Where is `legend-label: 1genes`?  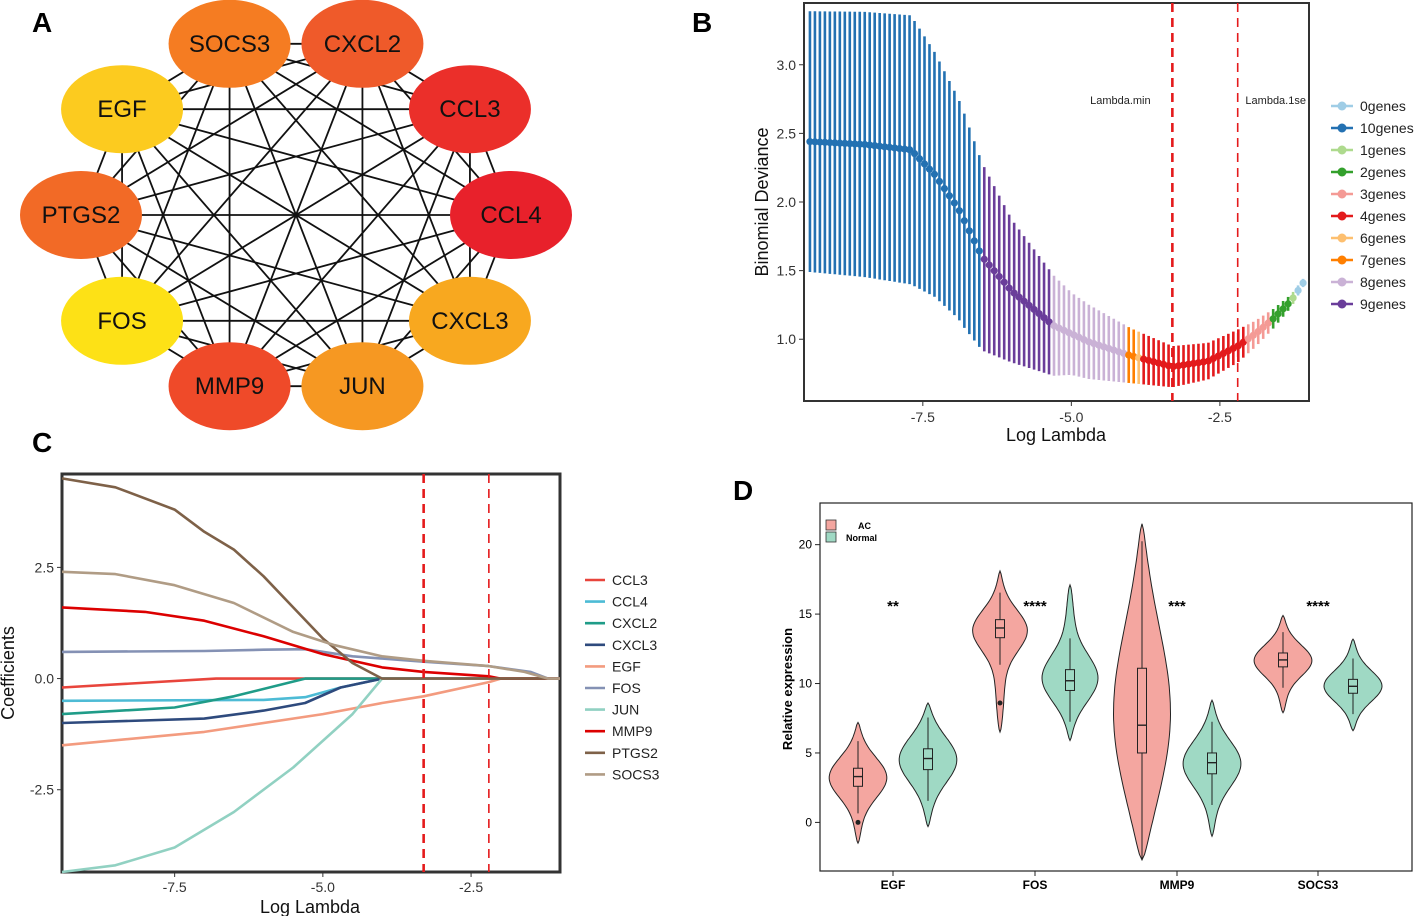
legend-label: 1genes is located at coordinates (1383, 150).